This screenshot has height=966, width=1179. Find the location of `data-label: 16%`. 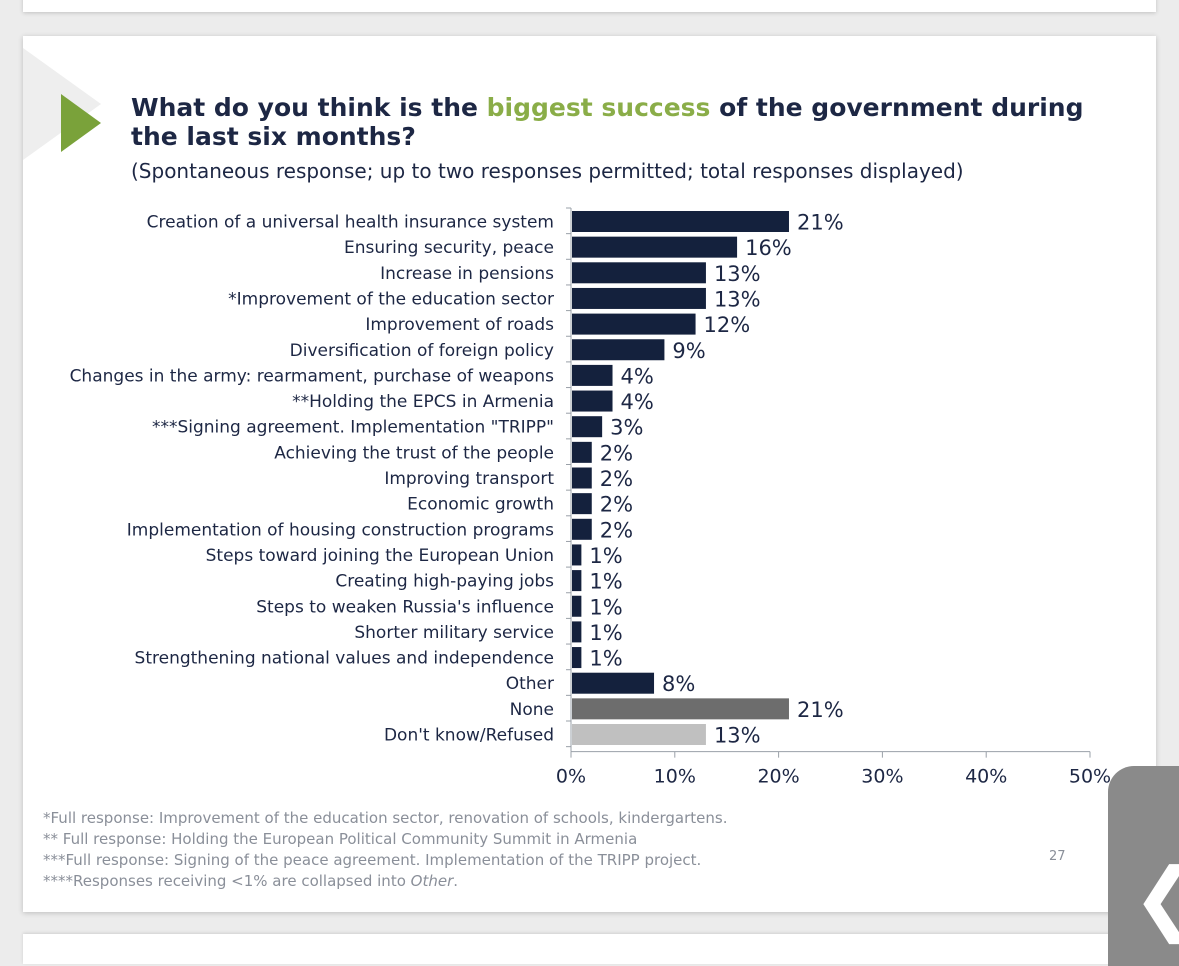

data-label: 16% is located at coordinates (768, 248).